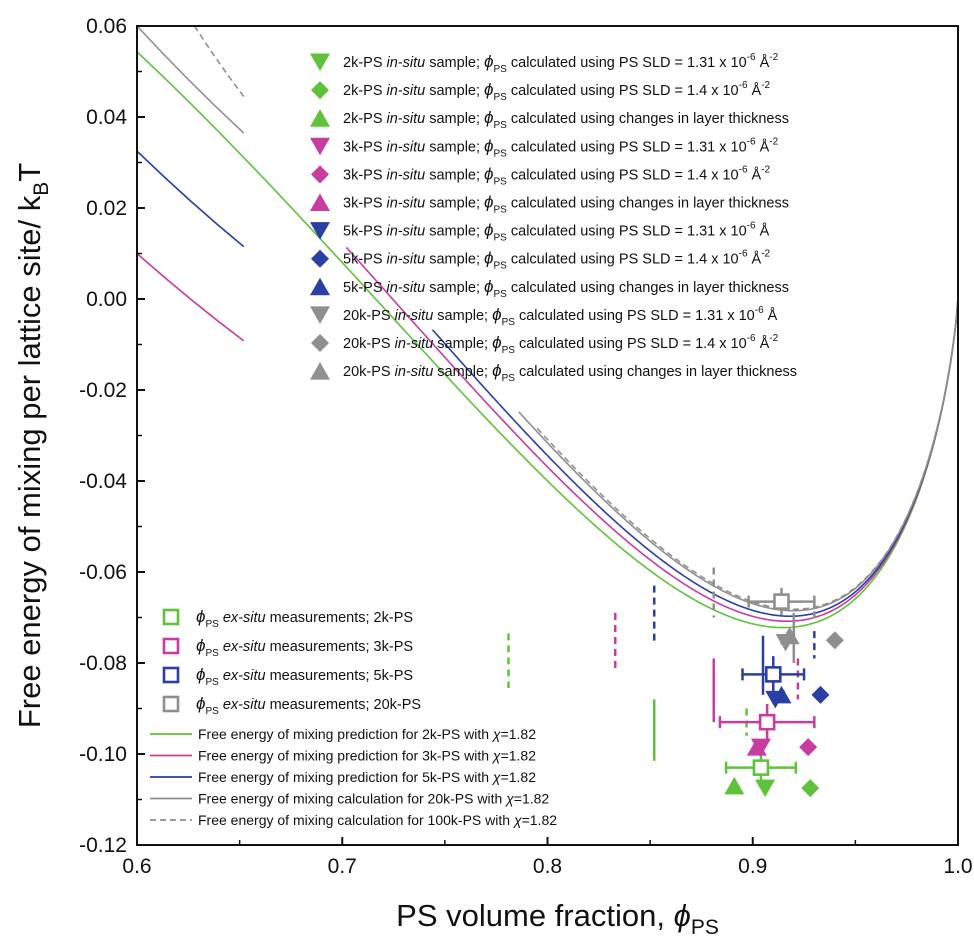 This screenshot has width=974, height=941. Describe the element at coordinates (106, 26) in the screenshot. I see `y-tick-label: 0.06` at that location.